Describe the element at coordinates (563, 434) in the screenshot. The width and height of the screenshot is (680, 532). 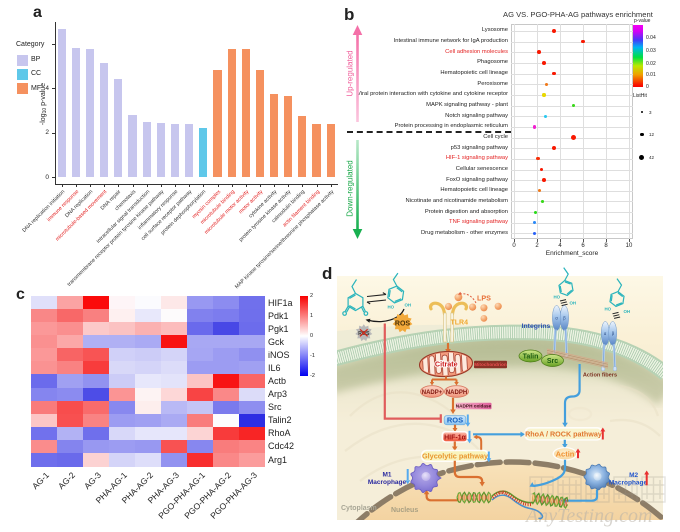
I see `svg-text: RhoA / ROCK pathway` at that location.